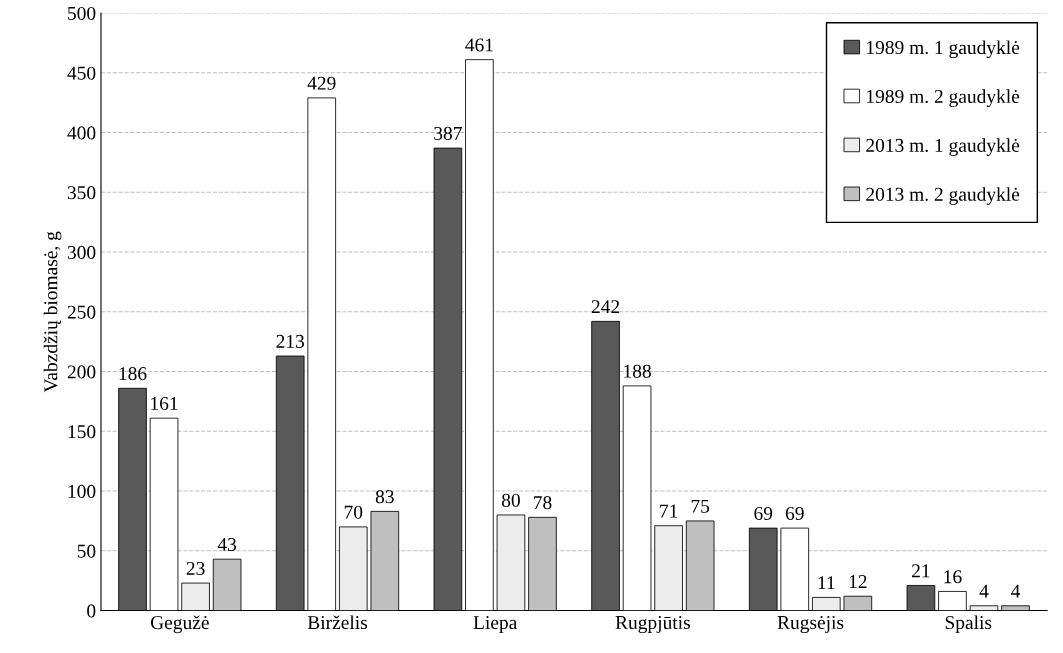 The height and width of the screenshot is (653, 1063). What do you see at coordinates (921, 571) in the screenshot?
I see `data-label: 21` at bounding box center [921, 571].